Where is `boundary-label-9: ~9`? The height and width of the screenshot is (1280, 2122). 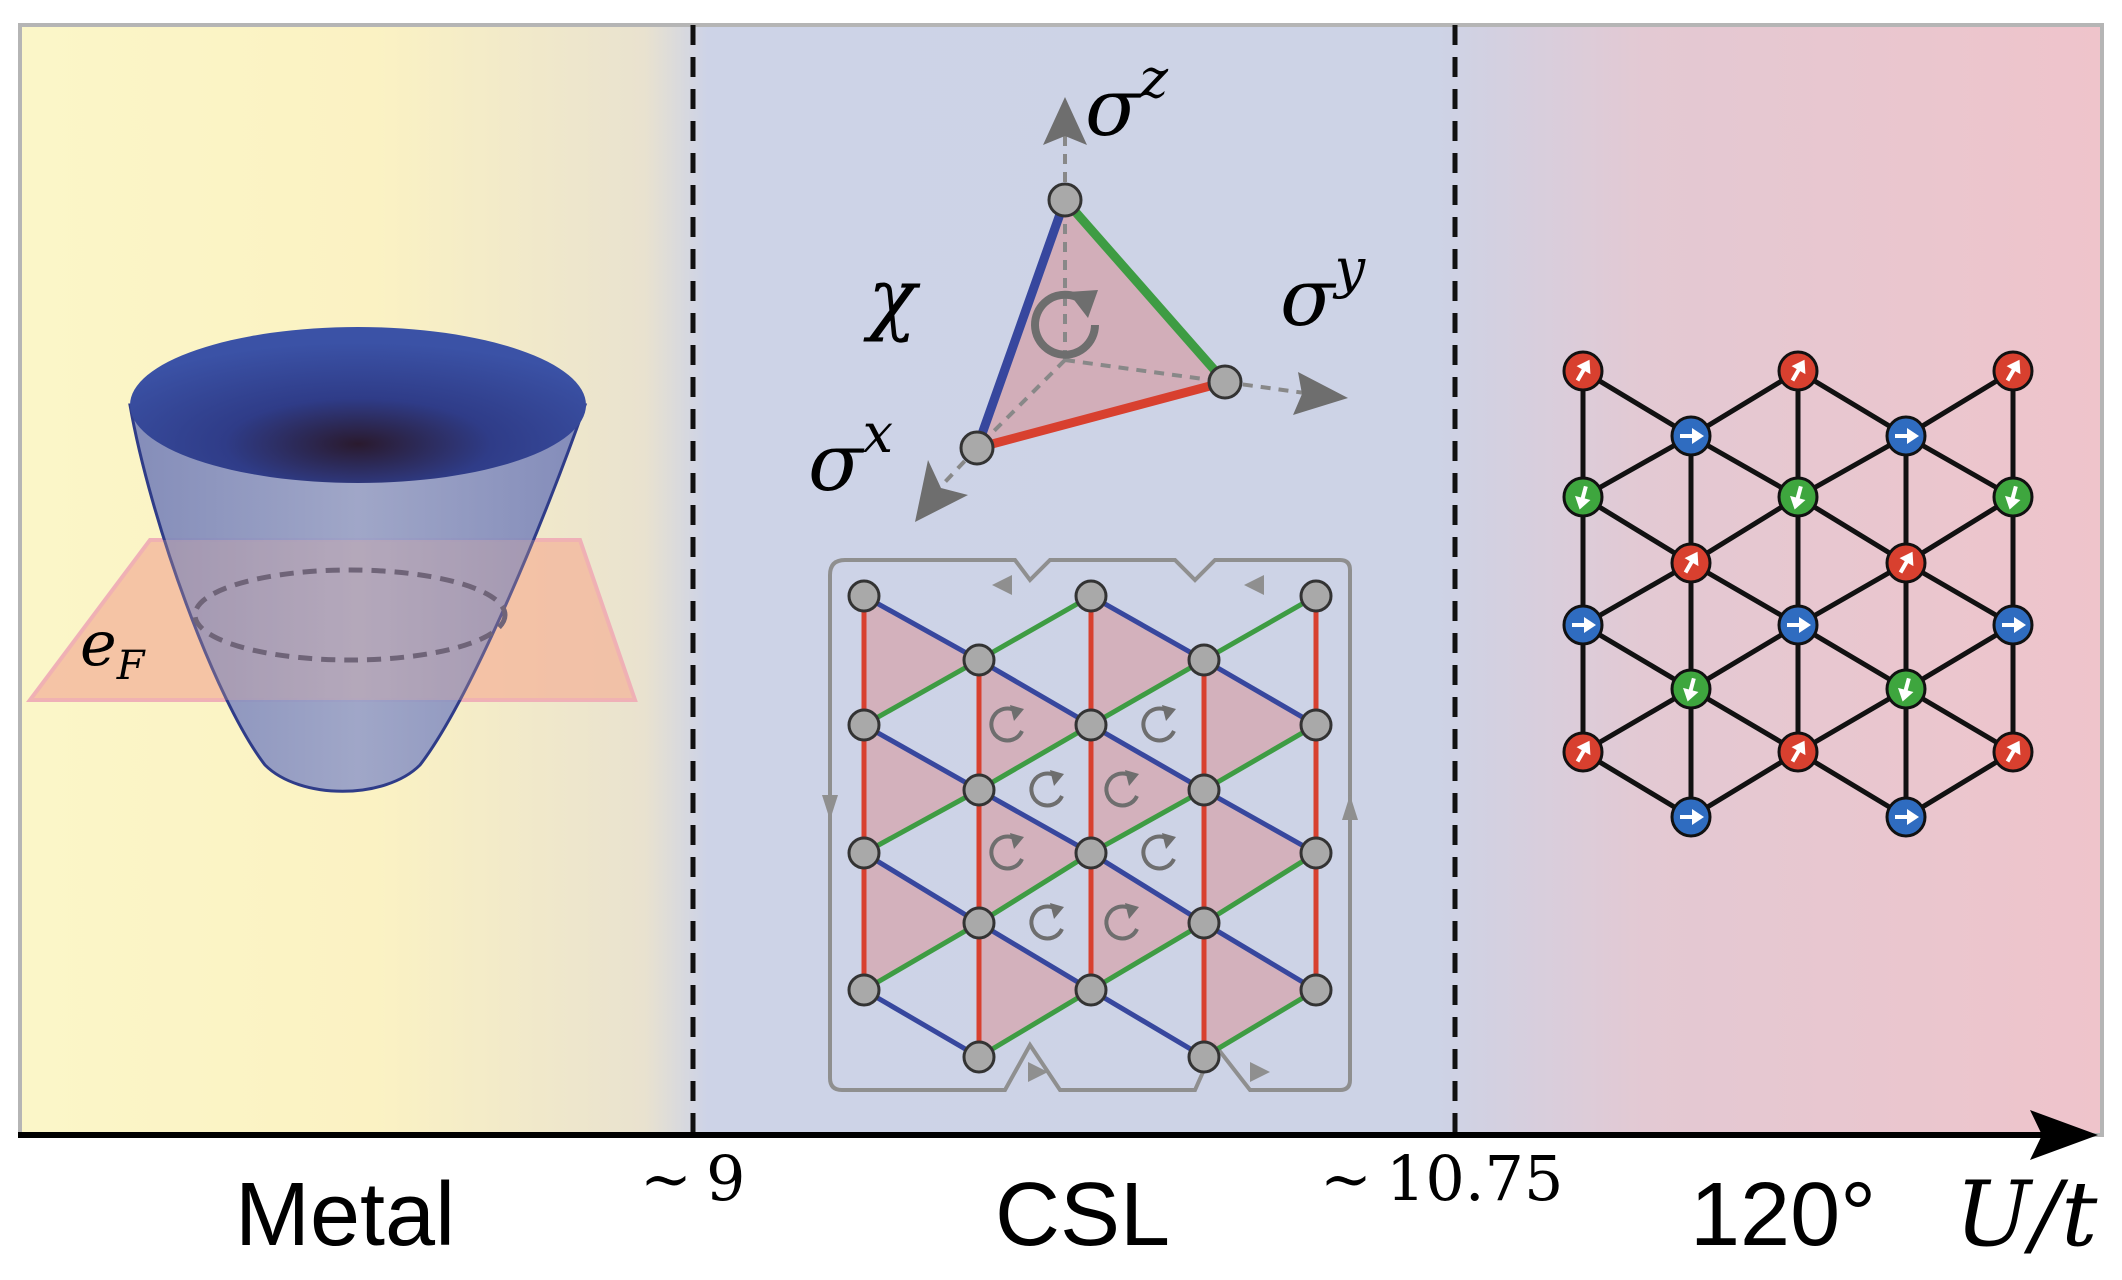 boundary-label-9: ~9 is located at coordinates (692, 1178).